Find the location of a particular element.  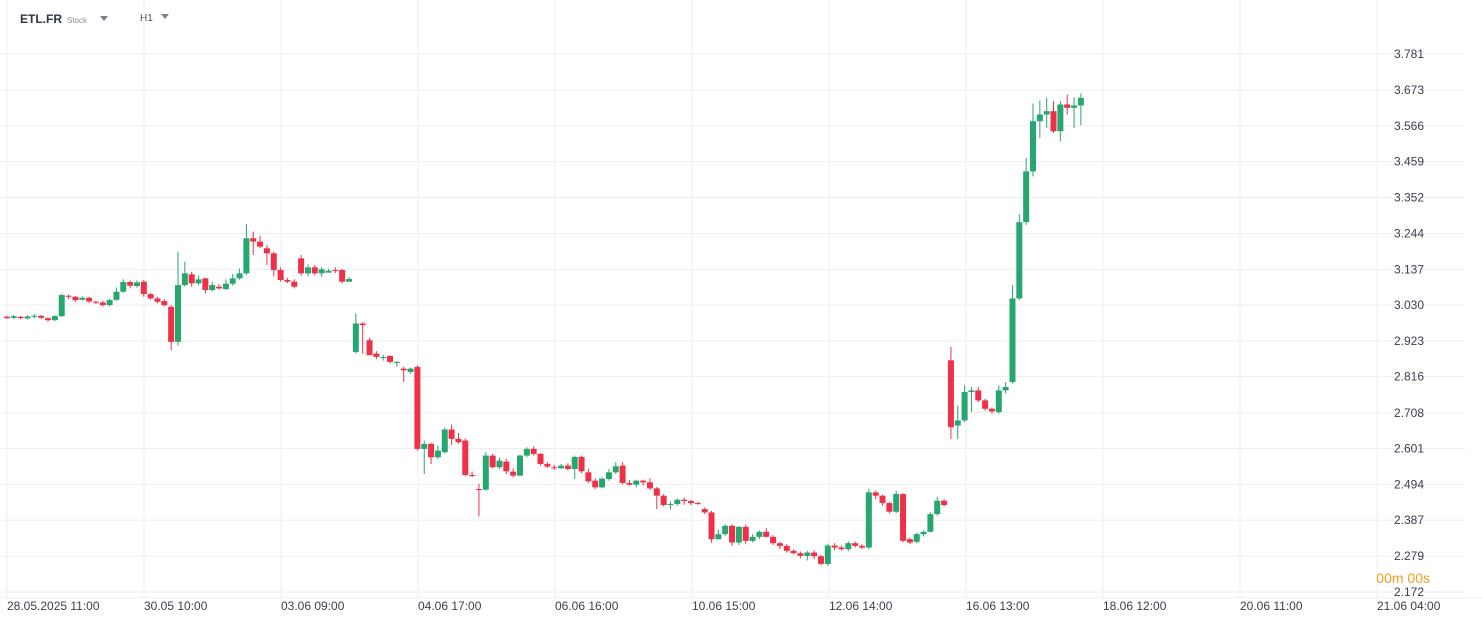

timeframe-selector: H1 is located at coordinates (154, 18).